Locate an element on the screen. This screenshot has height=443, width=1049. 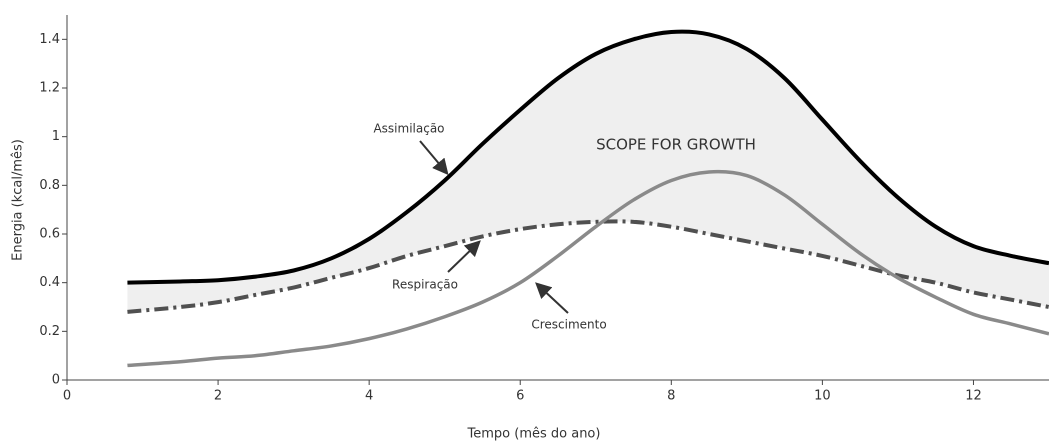
series-label: Respiração is located at coordinates (425, 285).